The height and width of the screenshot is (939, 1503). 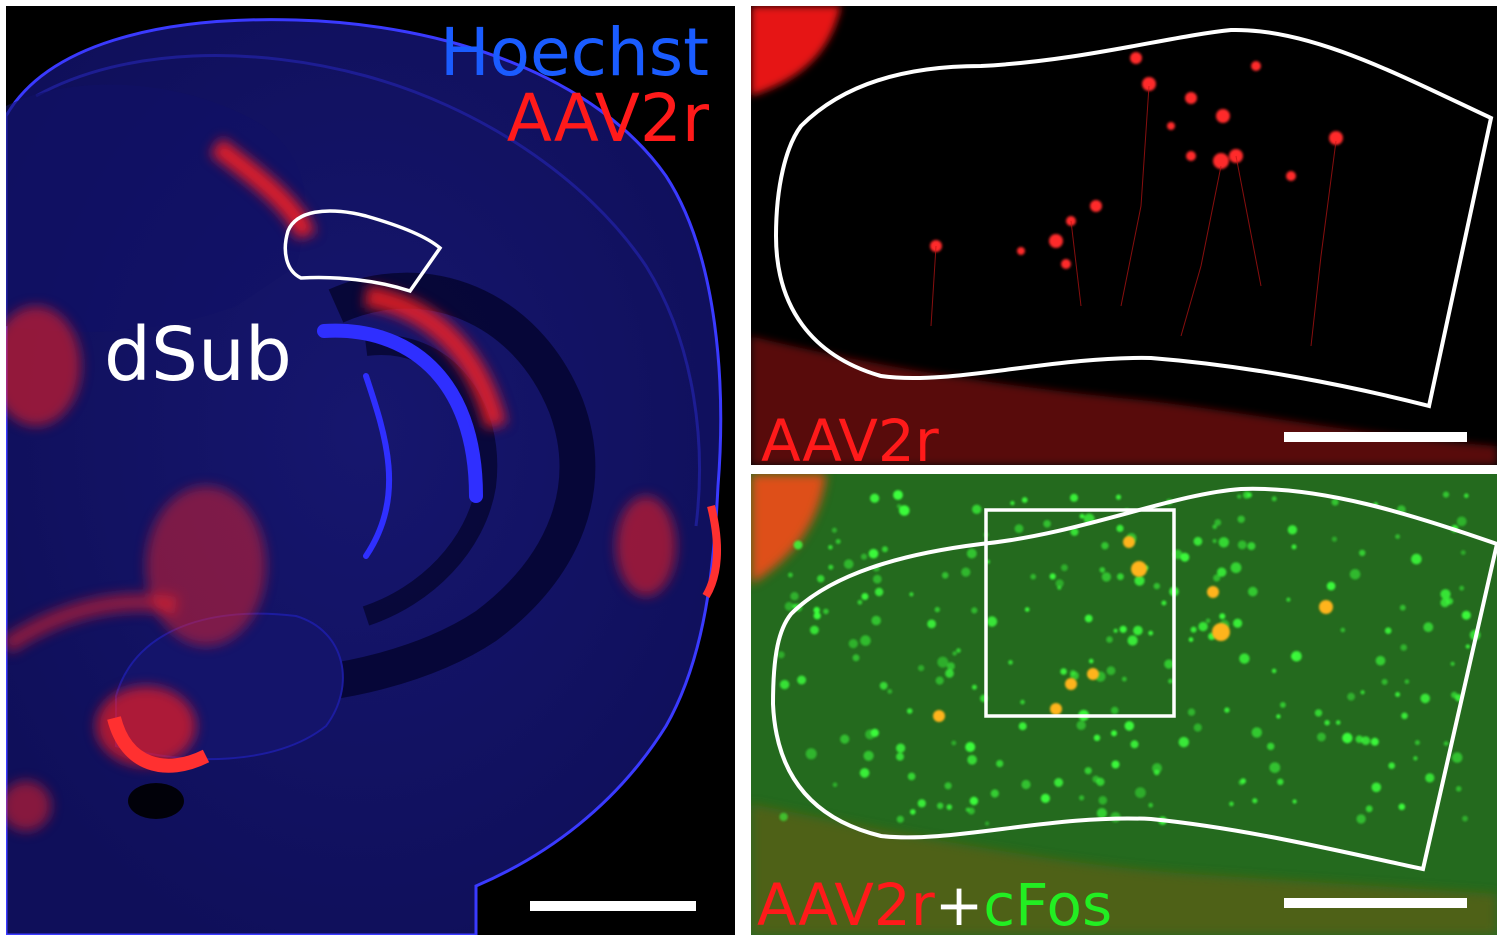 I want to click on colocalized-neurons, so click(x=1133, y=629).